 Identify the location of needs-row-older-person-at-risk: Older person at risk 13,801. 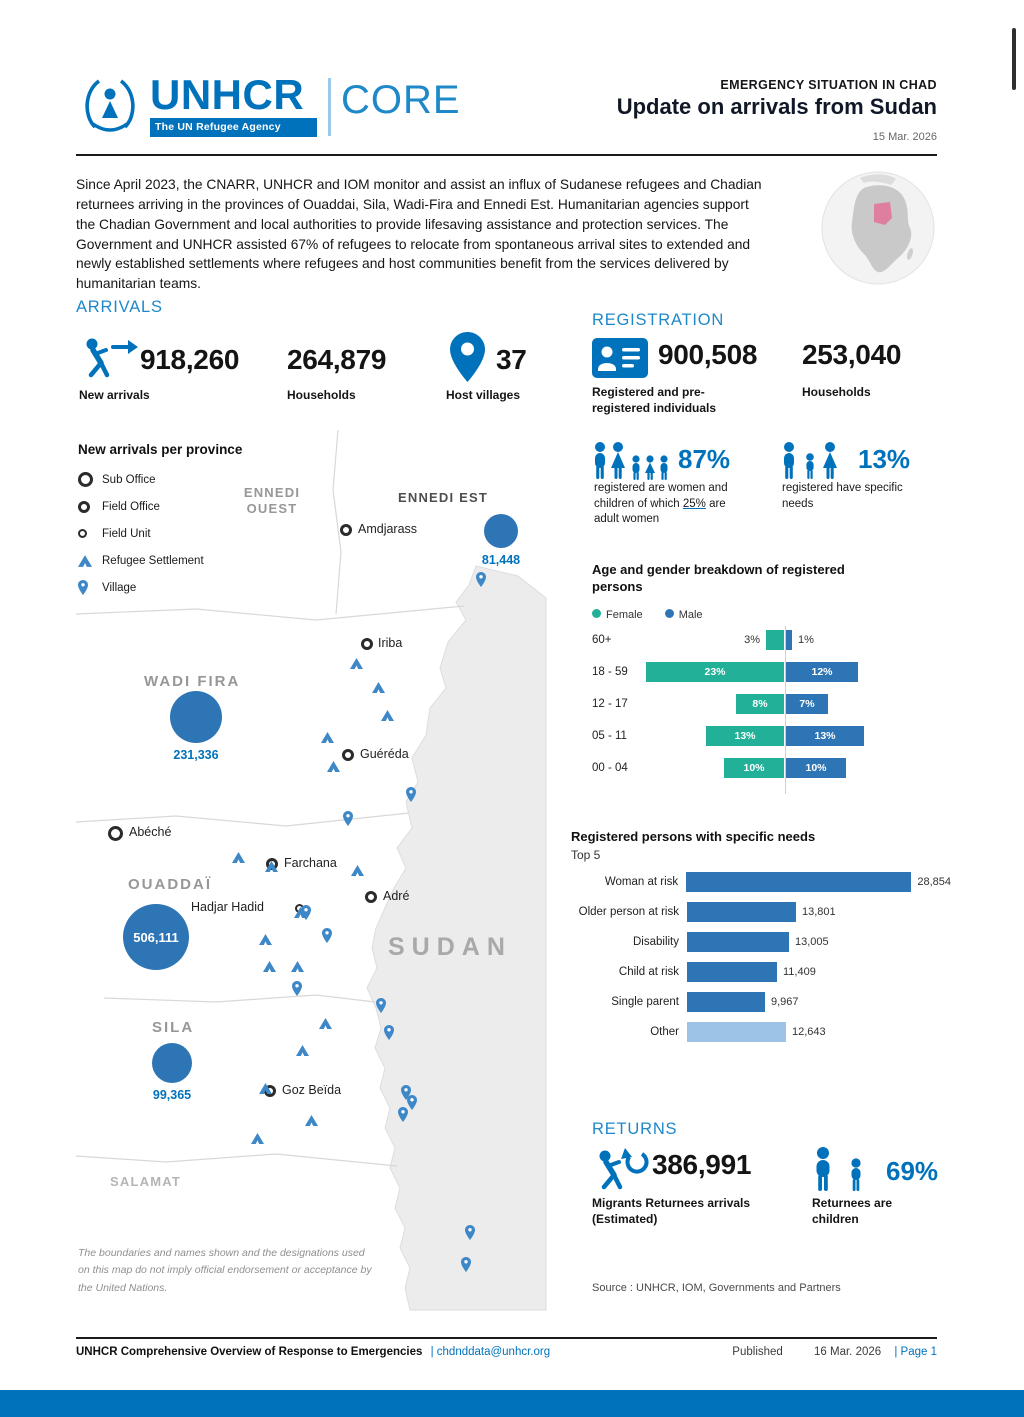
(761, 912).